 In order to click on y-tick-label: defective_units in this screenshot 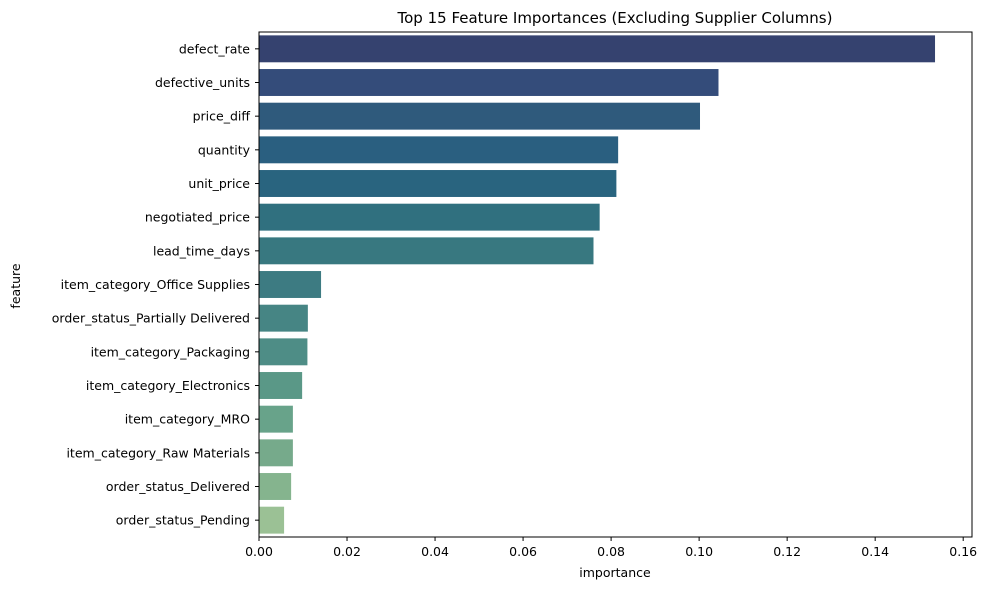, I will do `click(202, 82)`.